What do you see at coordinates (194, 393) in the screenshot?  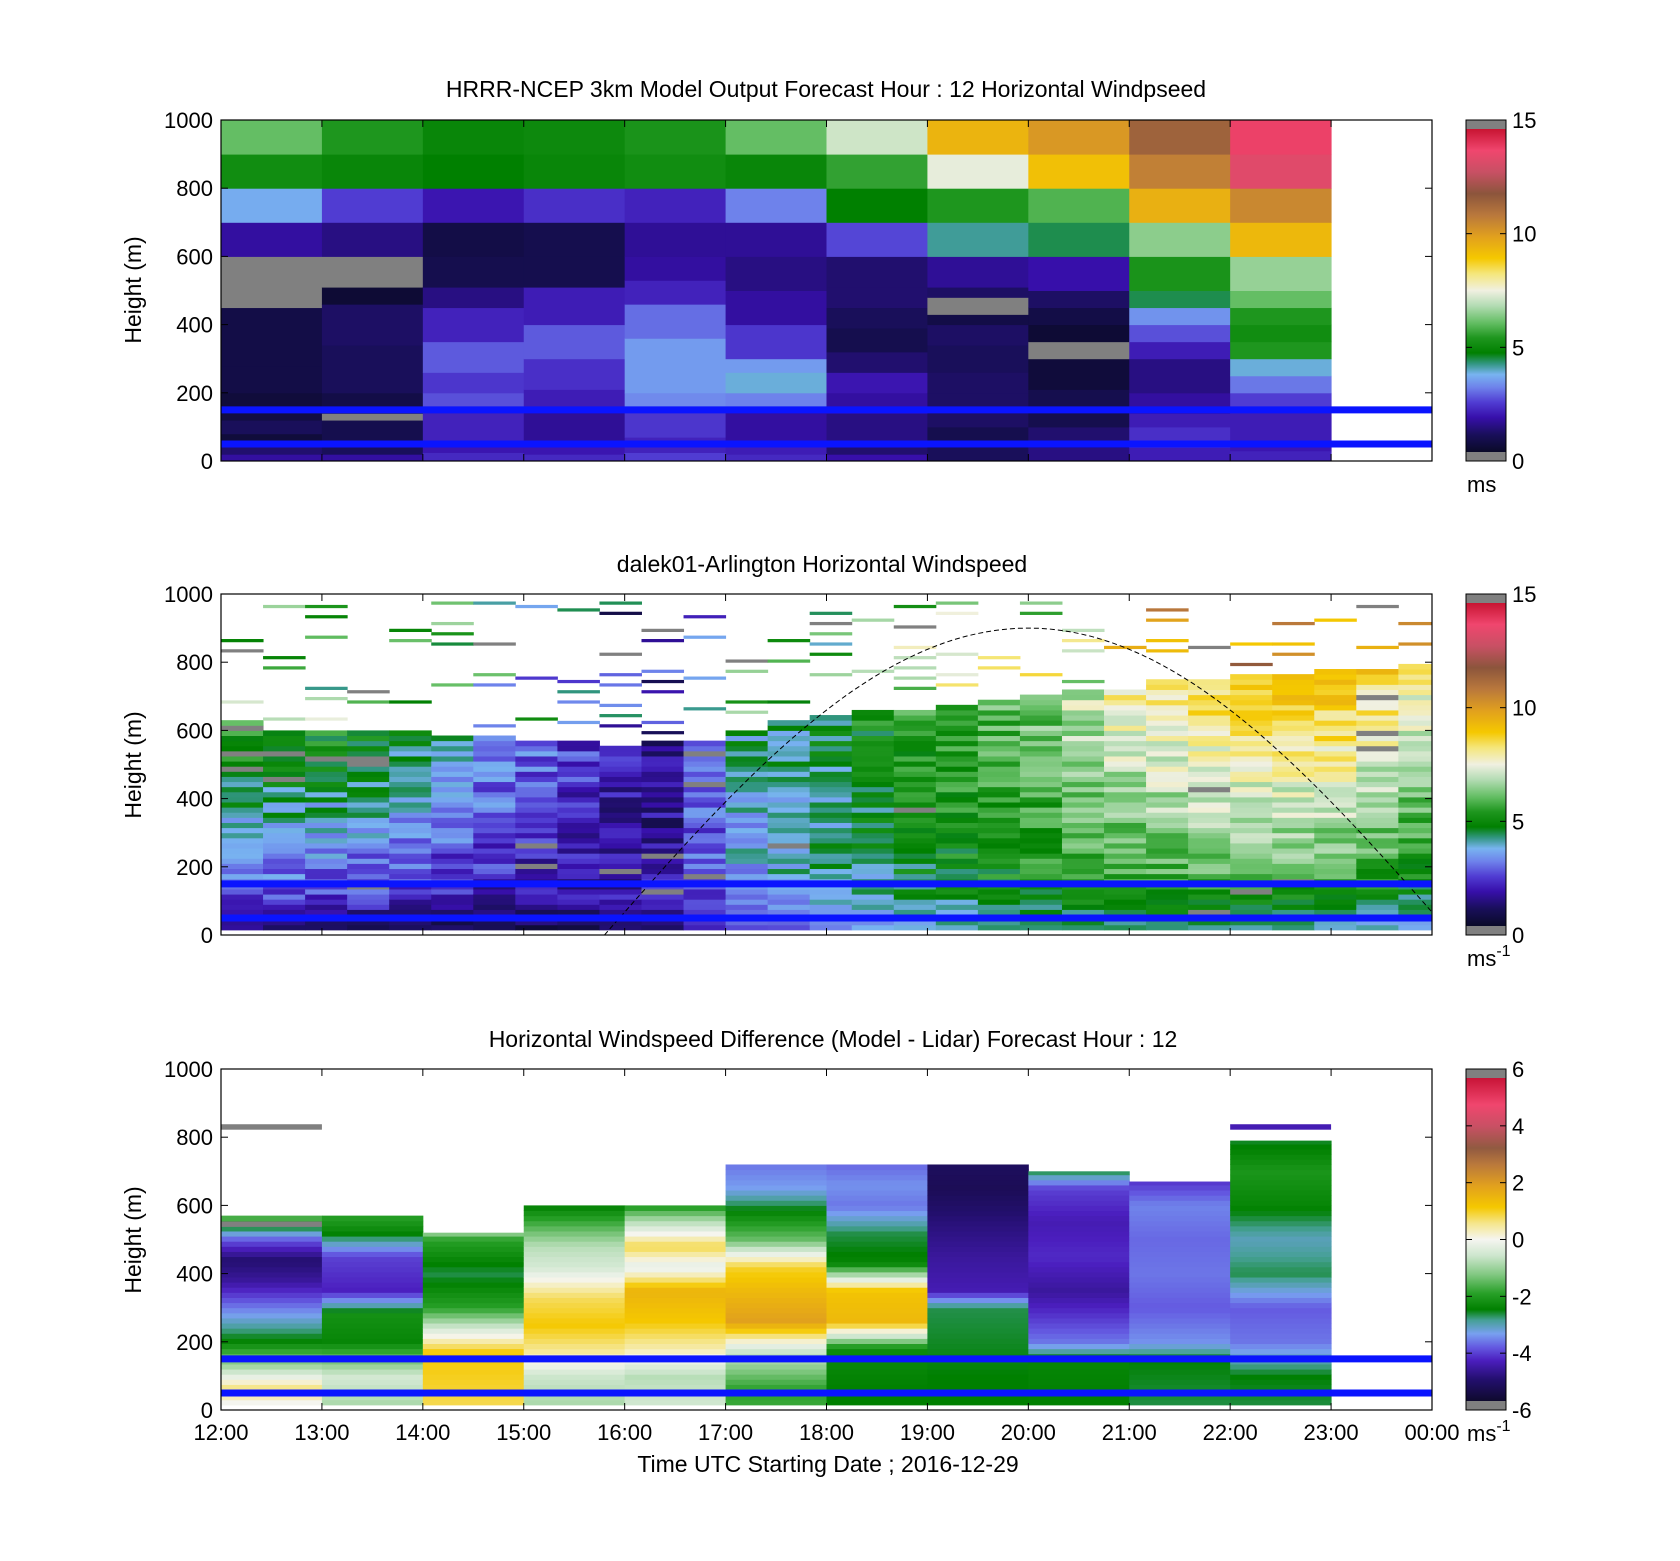 I see `y-tick-label: 200` at bounding box center [194, 393].